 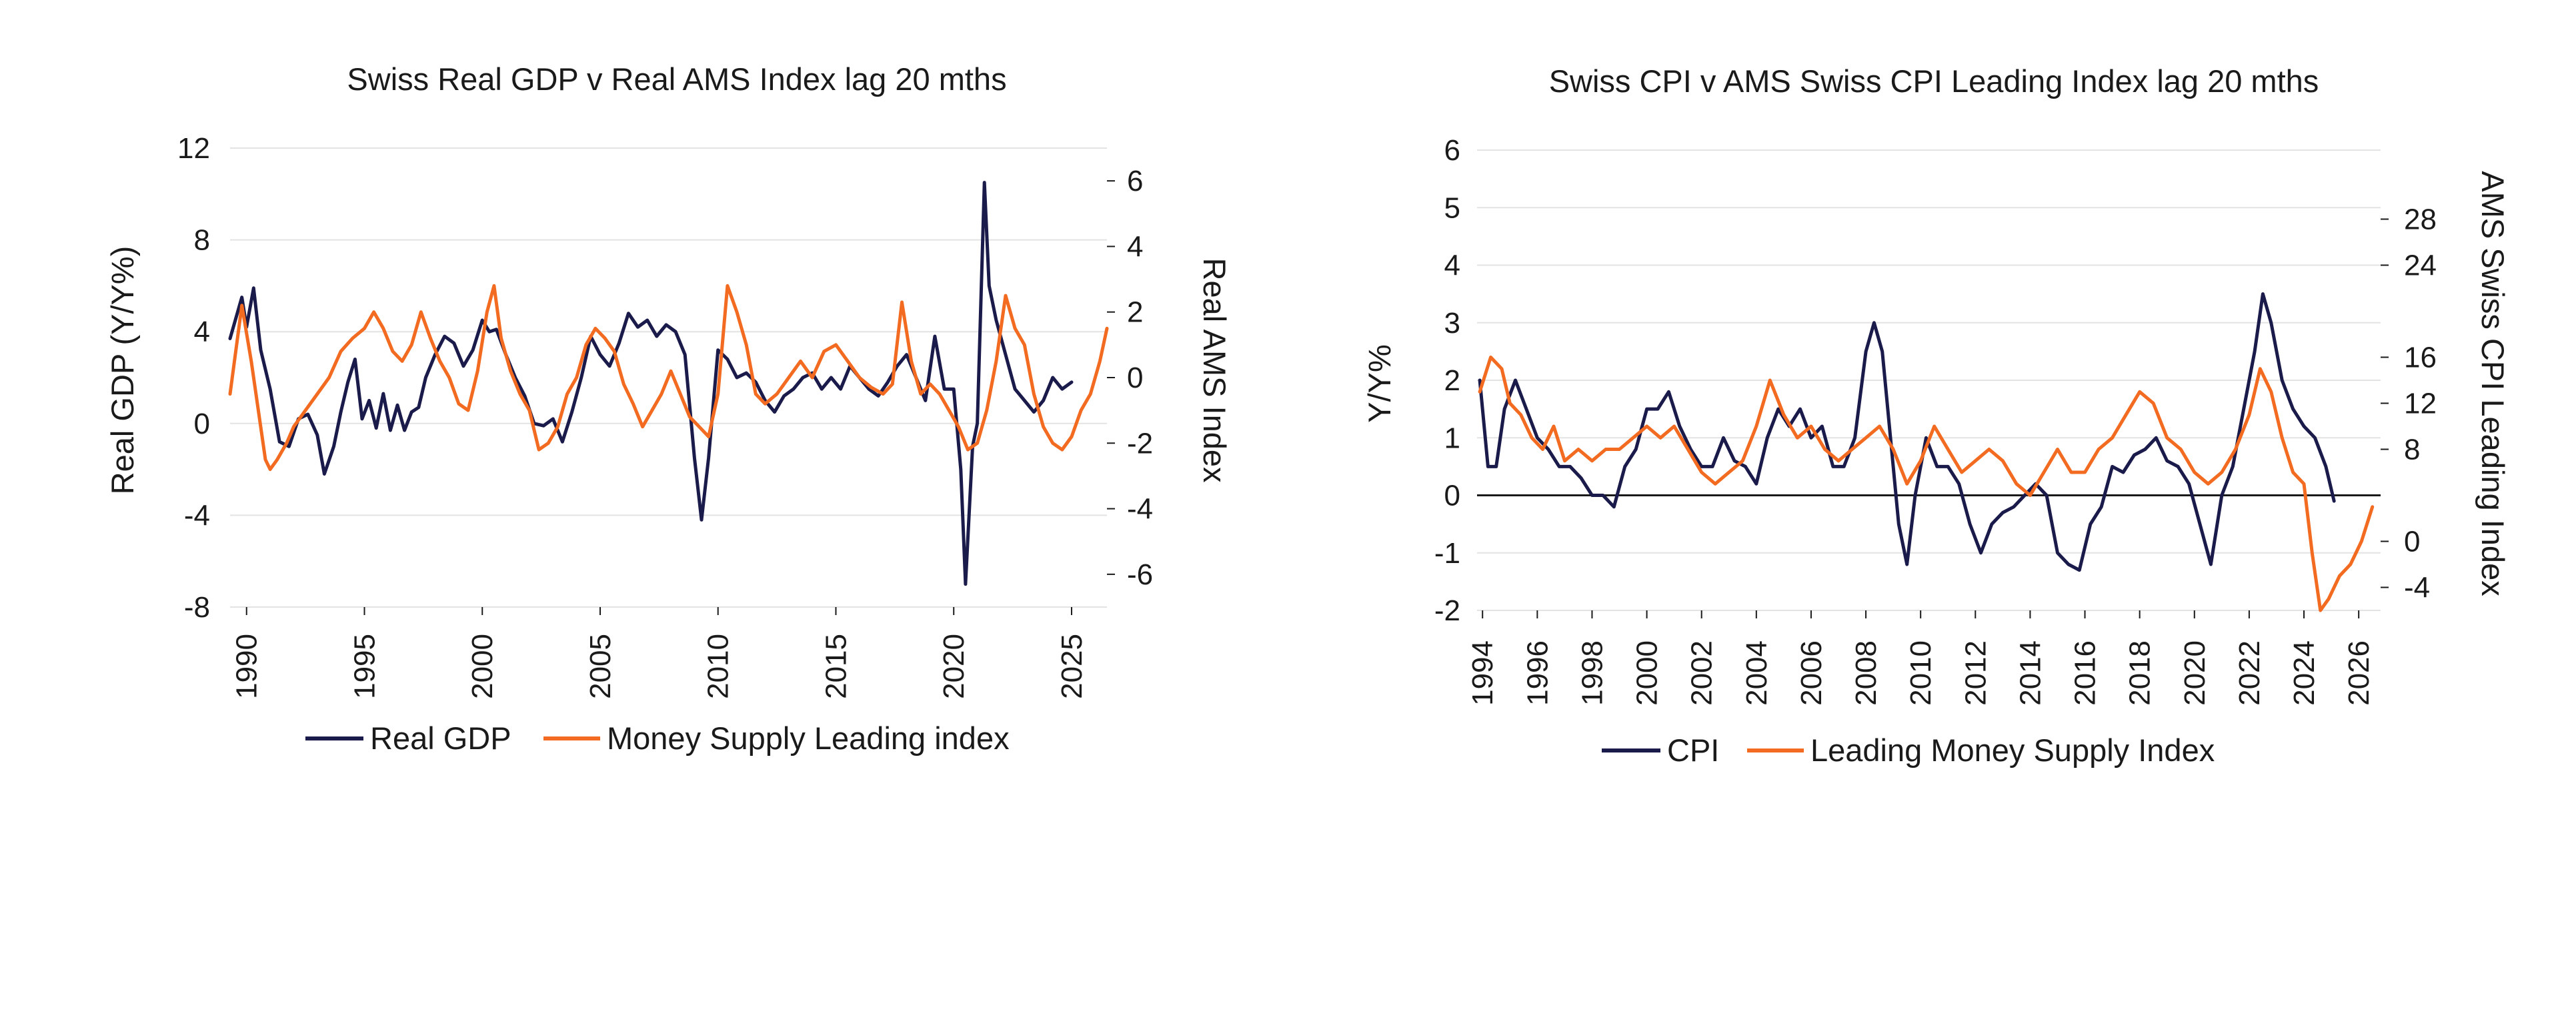 What do you see at coordinates (1447, 610) in the screenshot?
I see `y-tick-label: -2` at bounding box center [1447, 610].